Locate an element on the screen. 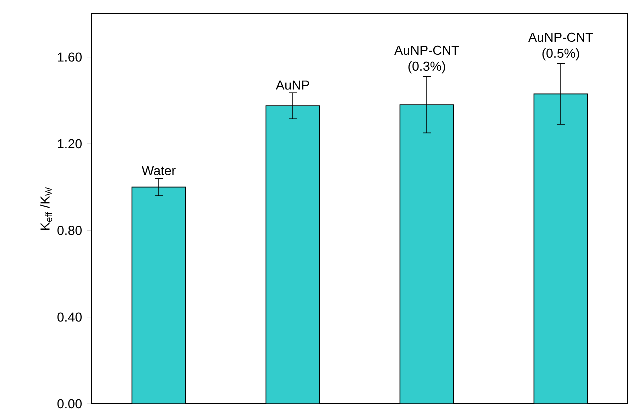 The height and width of the screenshot is (414, 629). x-tick-label: AuNP is located at coordinates (293, 85).